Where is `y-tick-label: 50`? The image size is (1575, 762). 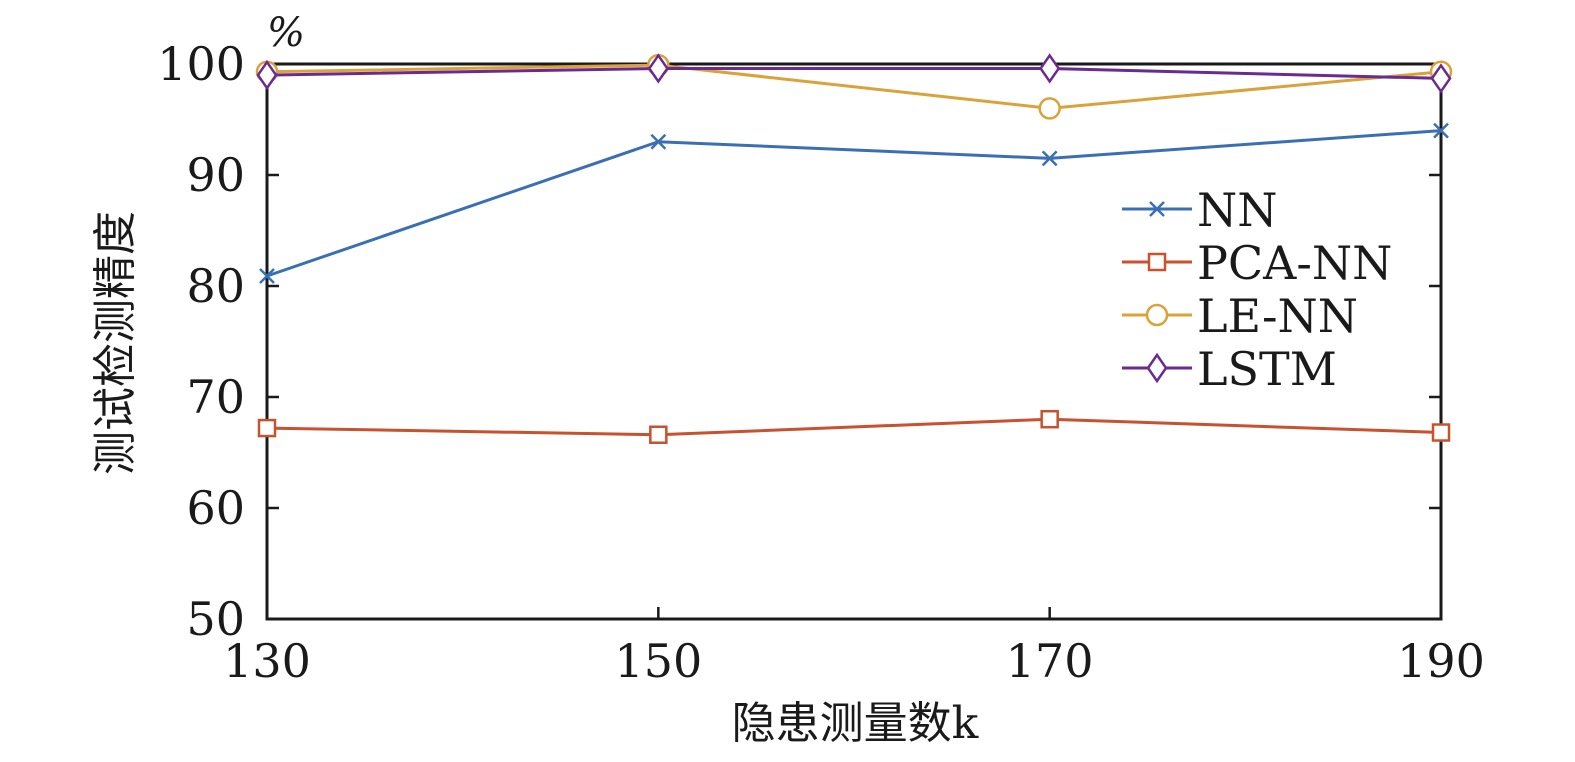
y-tick-label: 50 is located at coordinates (215, 619).